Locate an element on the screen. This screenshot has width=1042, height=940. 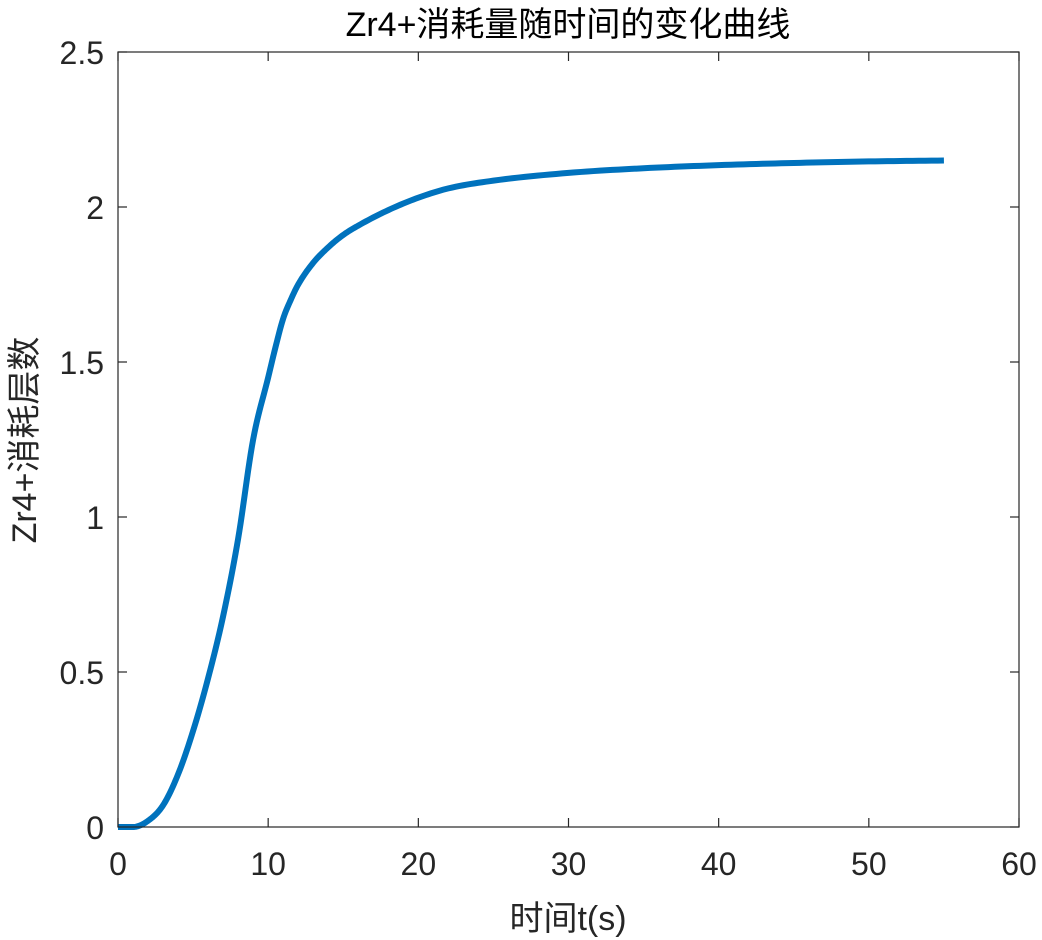
x-tick-label: 50 is located at coordinates (869, 864).